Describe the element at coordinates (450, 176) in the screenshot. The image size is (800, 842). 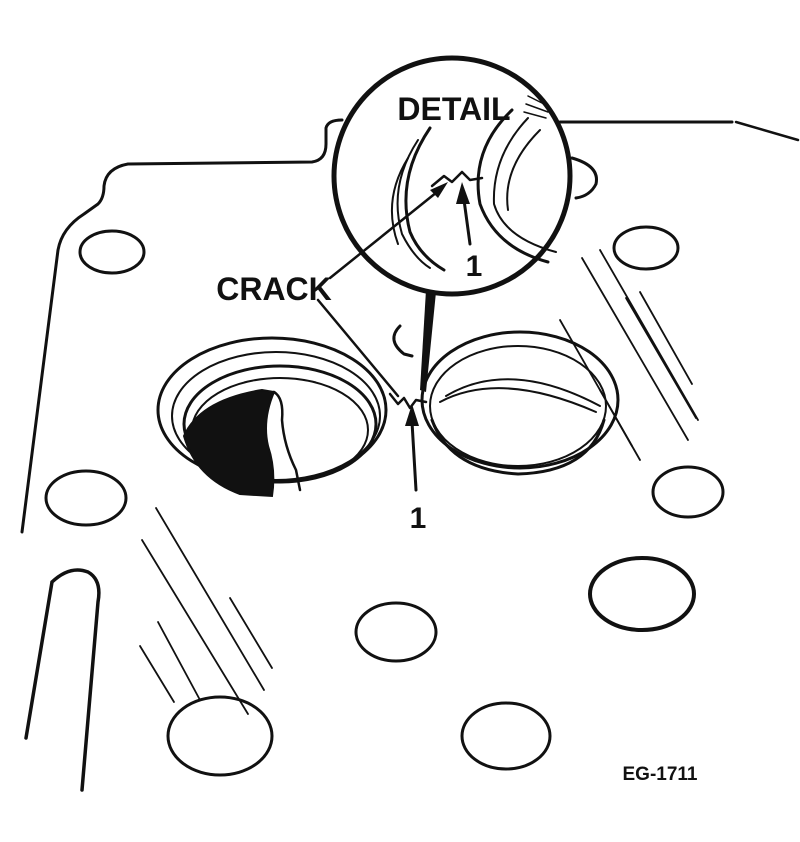
I see `detail-bubble` at that location.